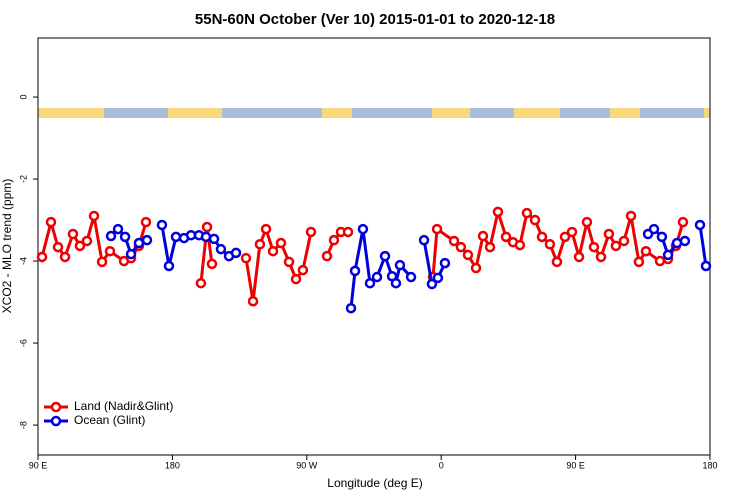  I want to click on y-tick-label: -8, so click(23, 425).